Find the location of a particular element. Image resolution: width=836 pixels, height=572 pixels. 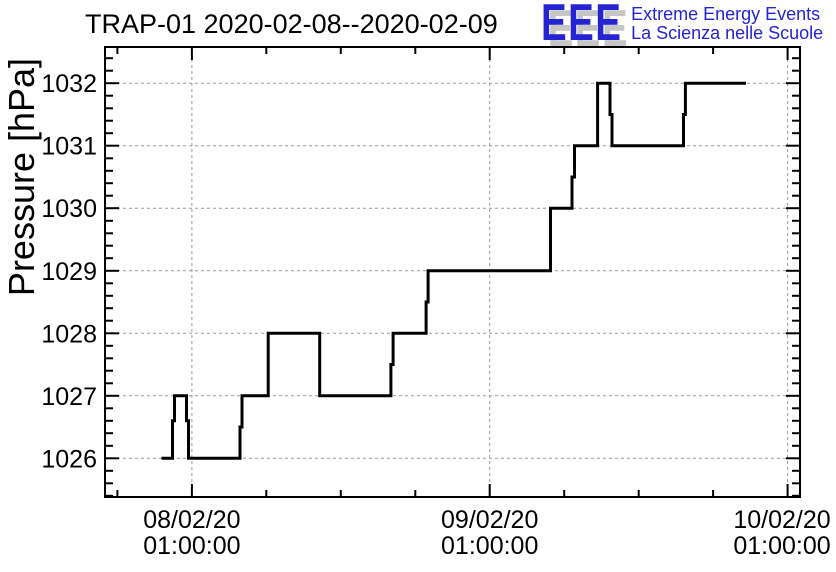

y-tick-labels: 1026 1027 1028 1029 1030 1031 1032 is located at coordinates (69, 271).